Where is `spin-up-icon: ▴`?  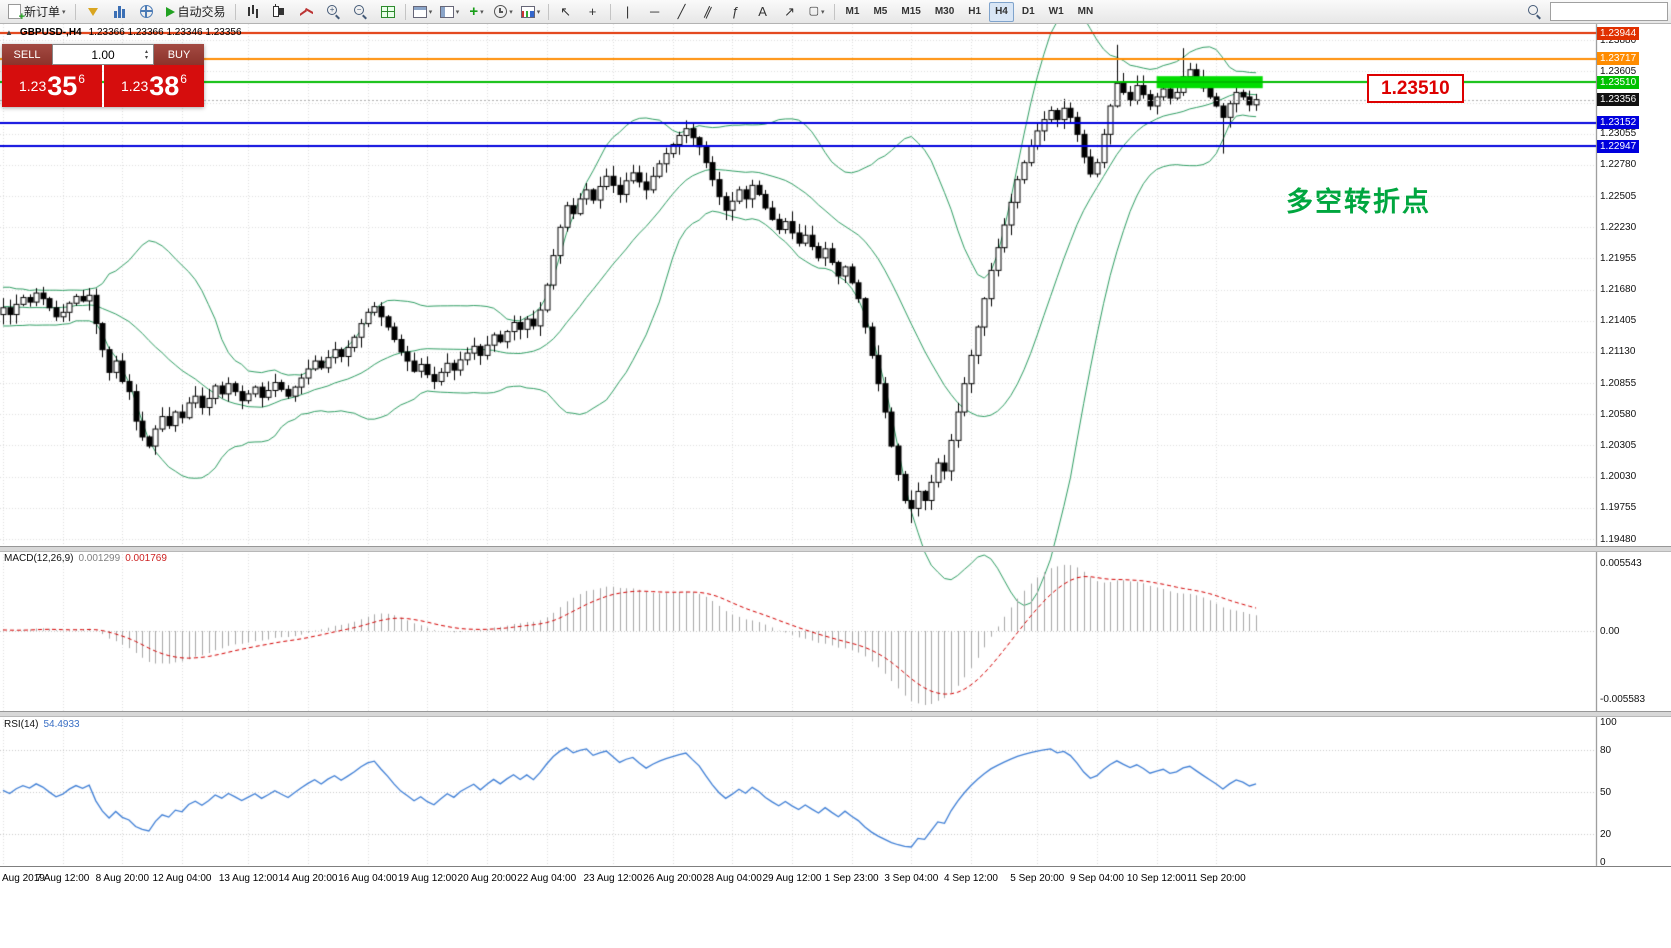 spin-up-icon: ▴ is located at coordinates (146, 51).